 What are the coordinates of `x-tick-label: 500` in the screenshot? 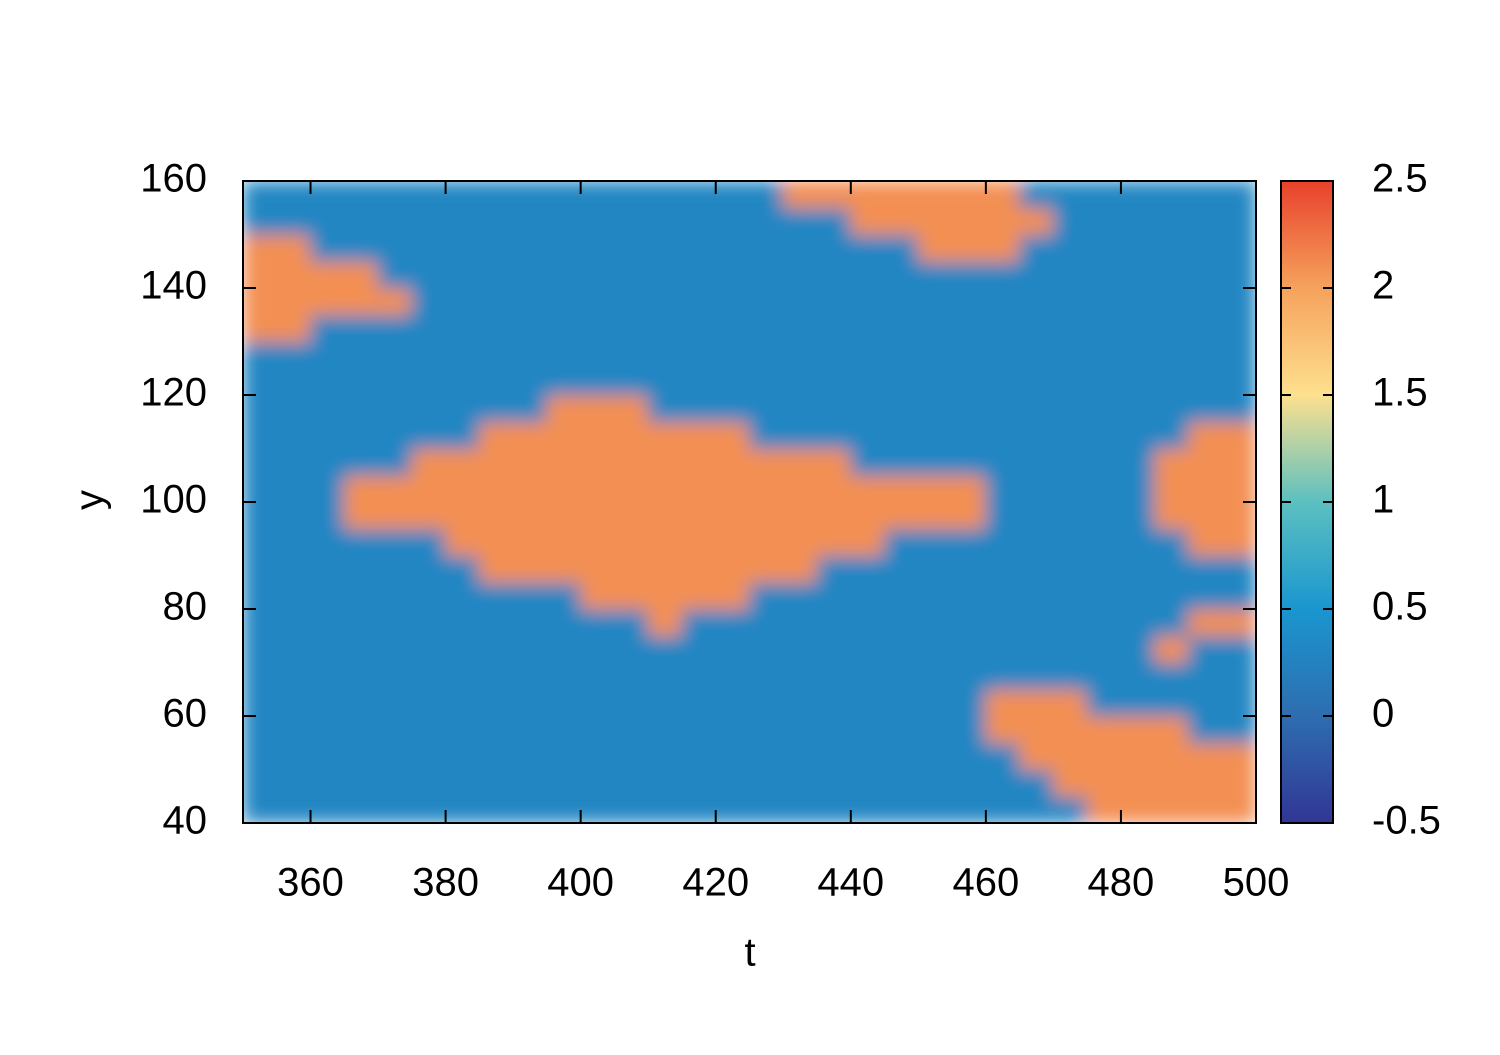 It's located at (1256, 883).